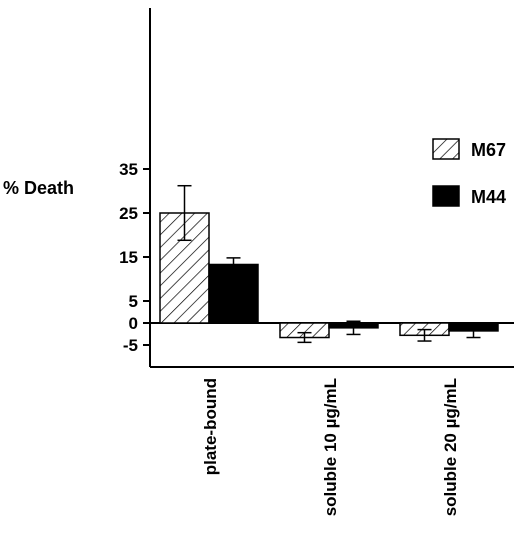  I want to click on legend-label-m67: M67, so click(488, 150).